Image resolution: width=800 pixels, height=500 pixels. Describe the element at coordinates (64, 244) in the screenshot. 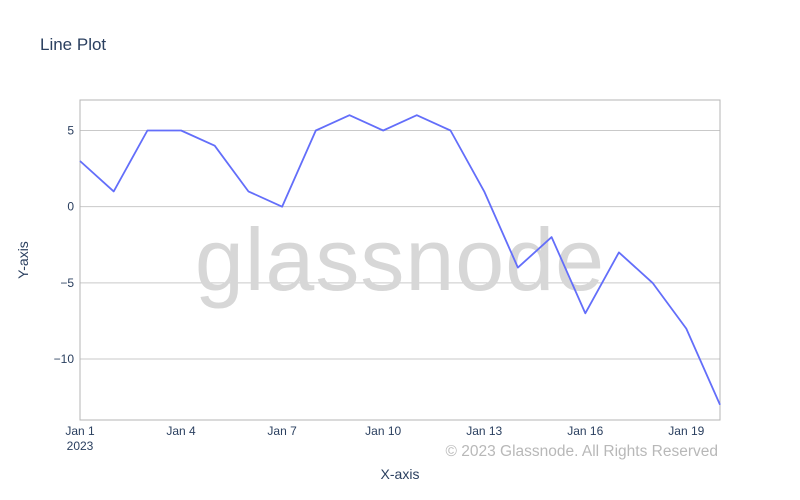

I see `y-tick-labels: 5 0 −5 −10` at that location.